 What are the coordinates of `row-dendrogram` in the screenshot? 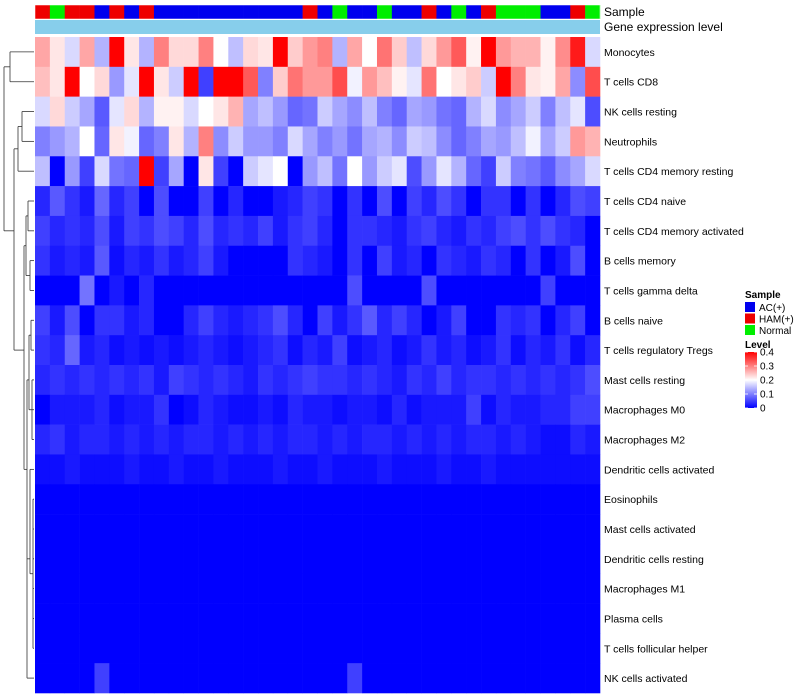 It's located at (18, 365).